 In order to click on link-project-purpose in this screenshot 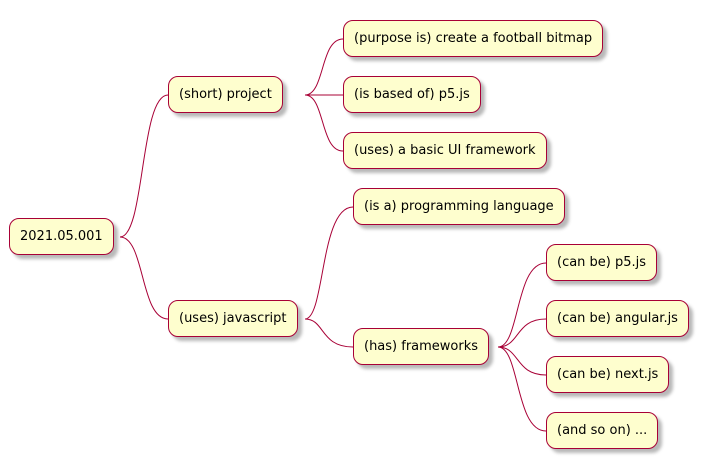, I will do `click(324, 67)`.